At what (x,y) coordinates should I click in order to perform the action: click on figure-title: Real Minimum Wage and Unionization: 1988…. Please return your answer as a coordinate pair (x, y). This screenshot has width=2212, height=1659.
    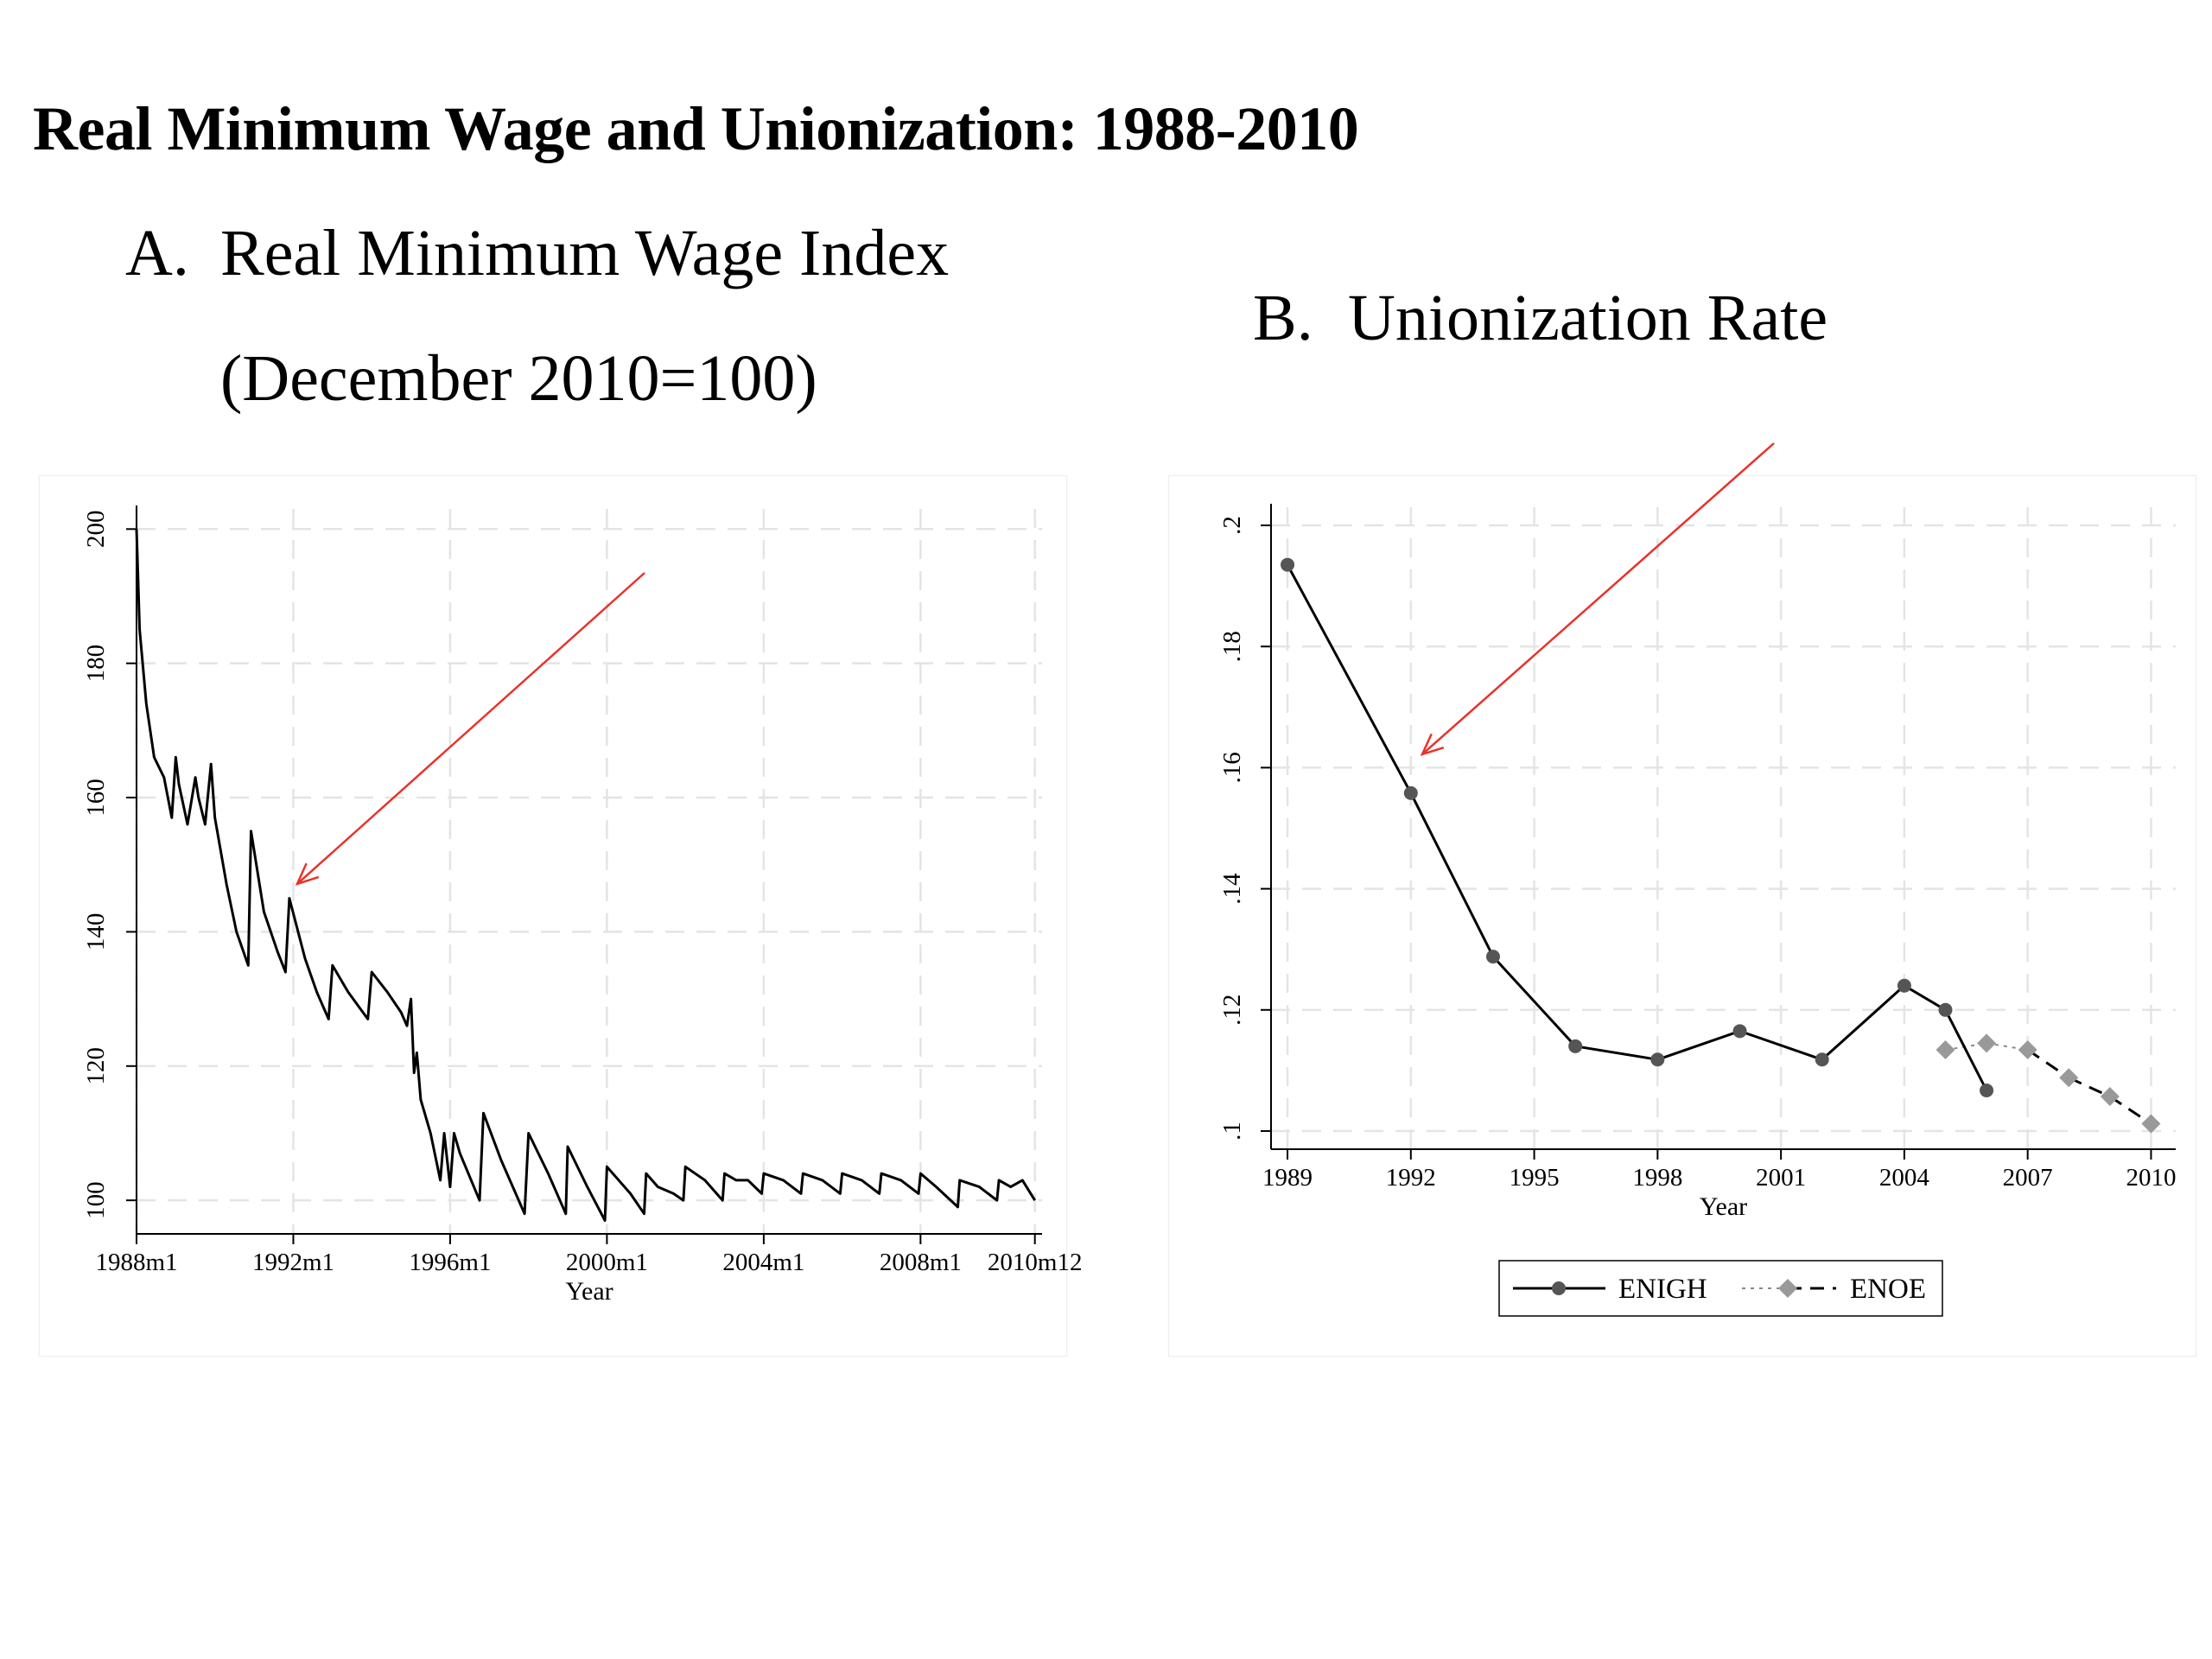
    Looking at the image, I should click on (696, 128).